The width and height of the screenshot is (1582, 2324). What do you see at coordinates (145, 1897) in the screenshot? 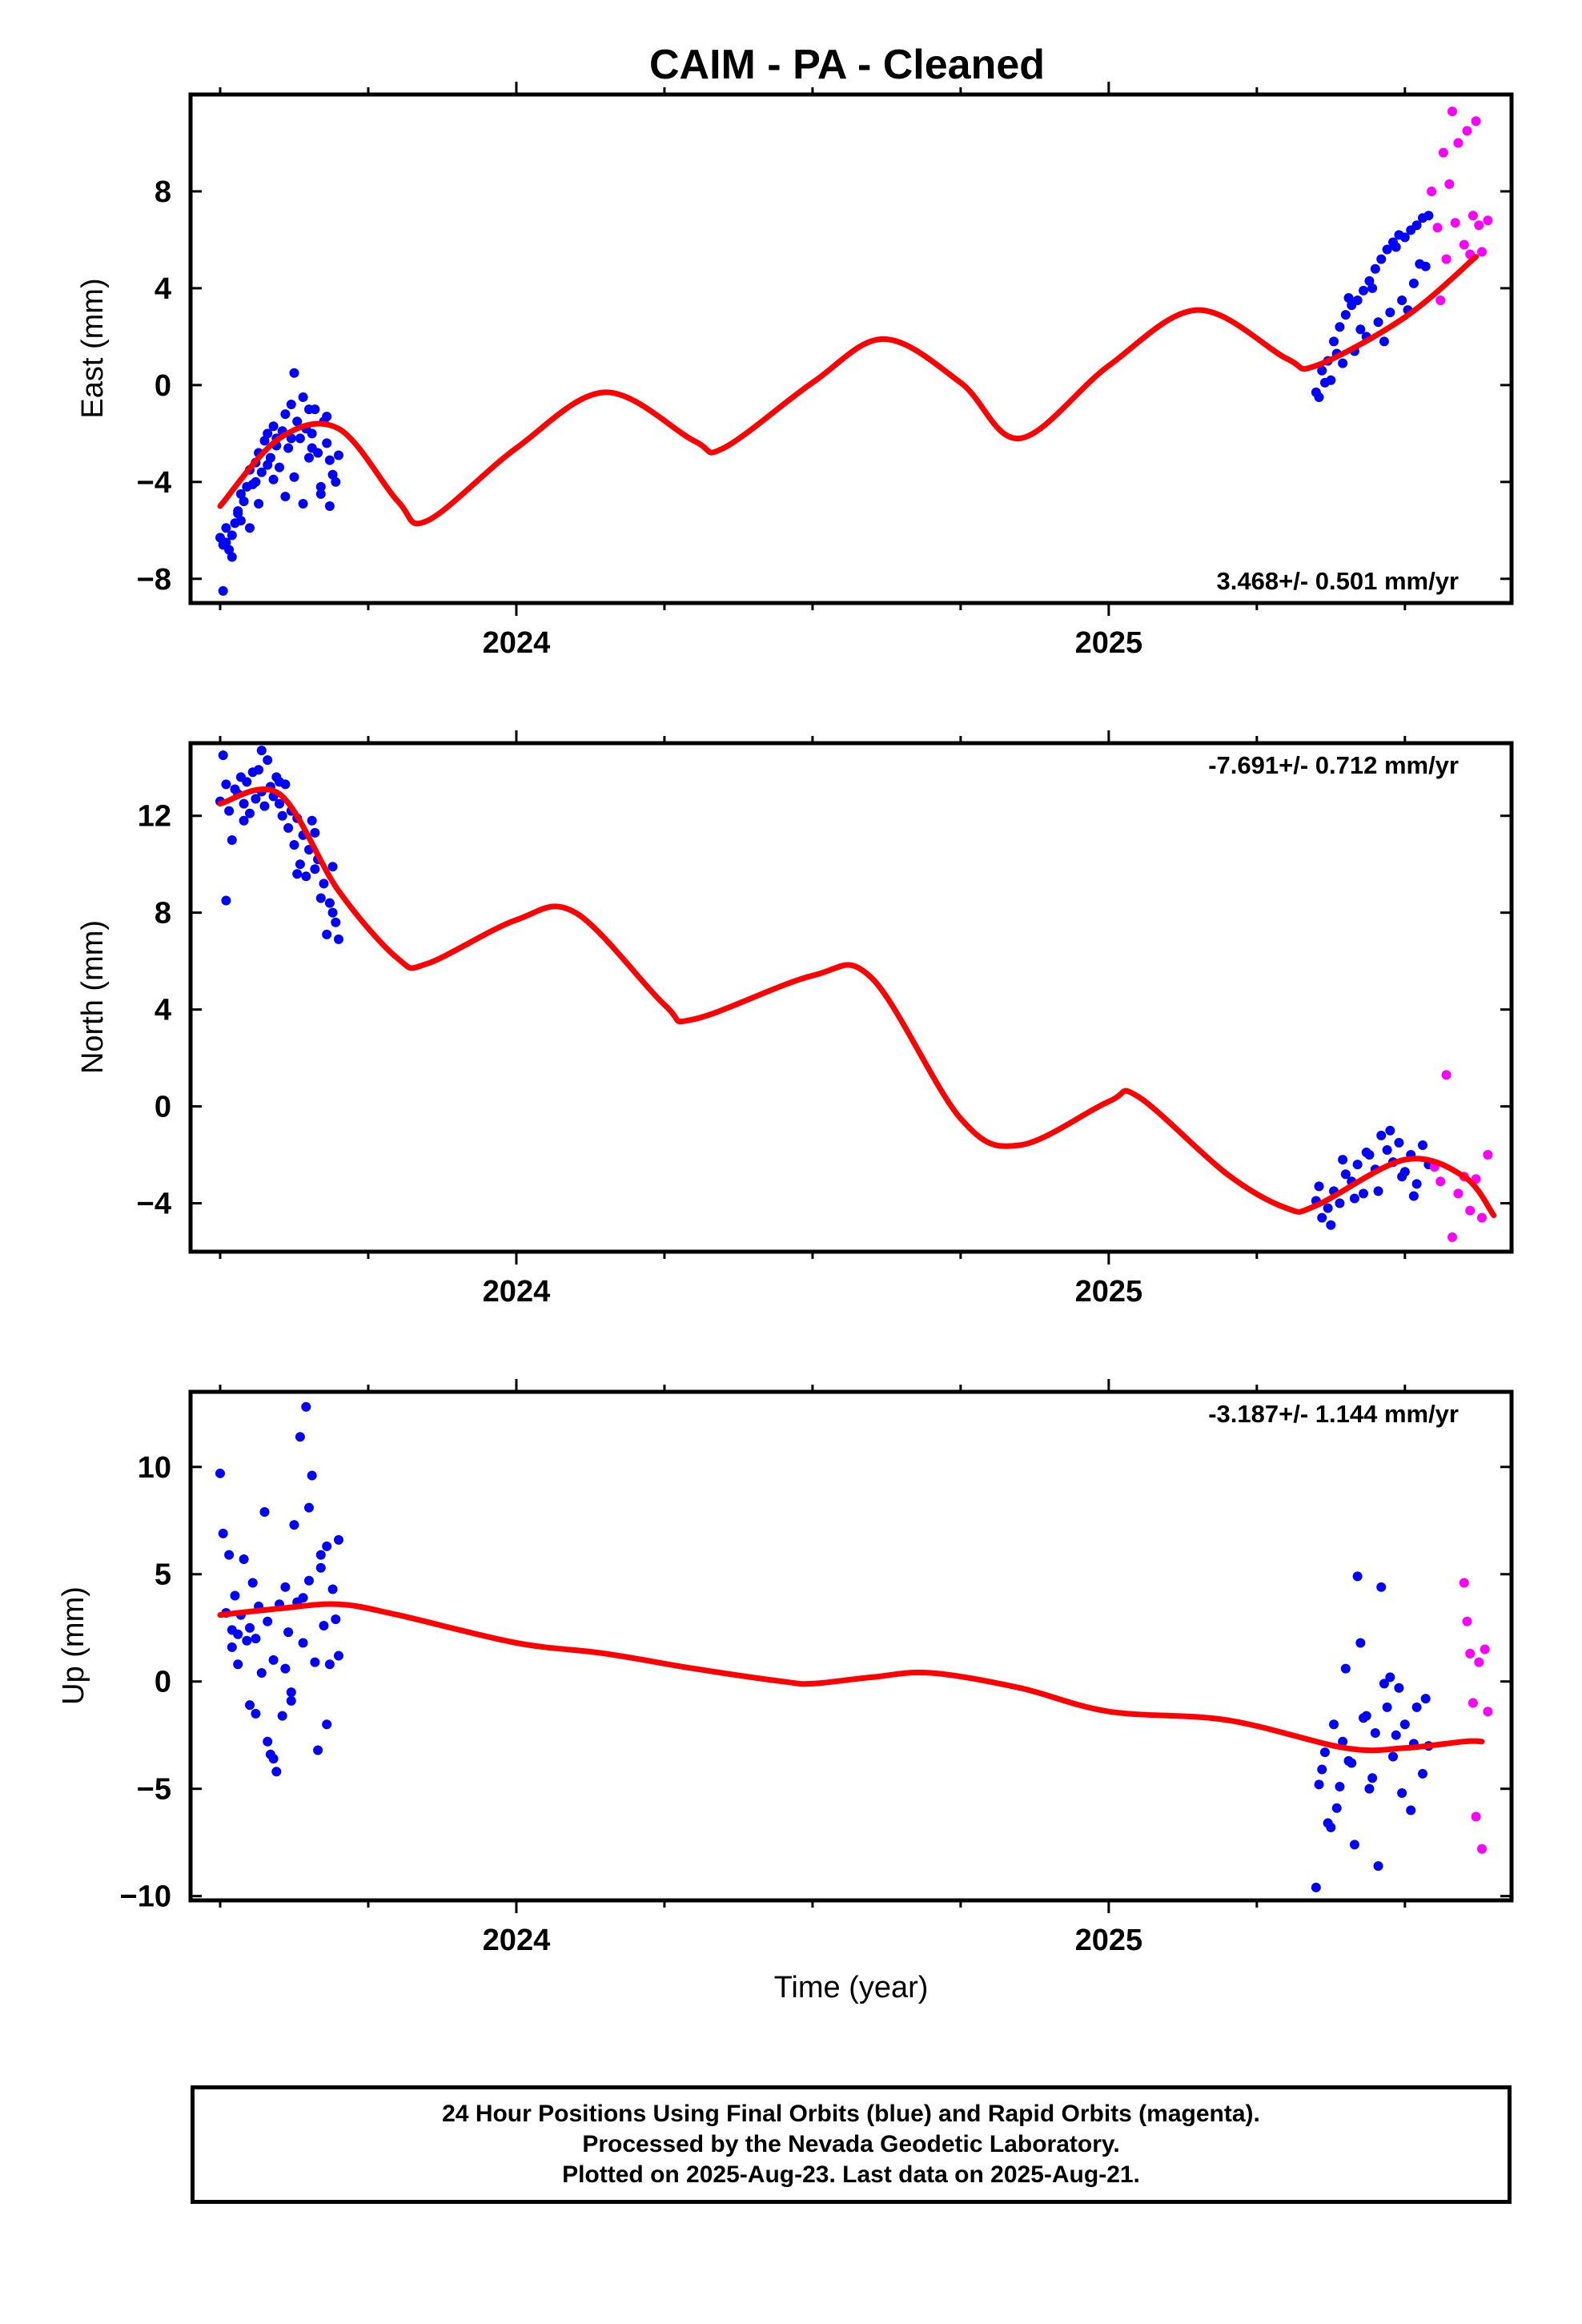
I see `up-y-tick-label: −10` at bounding box center [145, 1897].